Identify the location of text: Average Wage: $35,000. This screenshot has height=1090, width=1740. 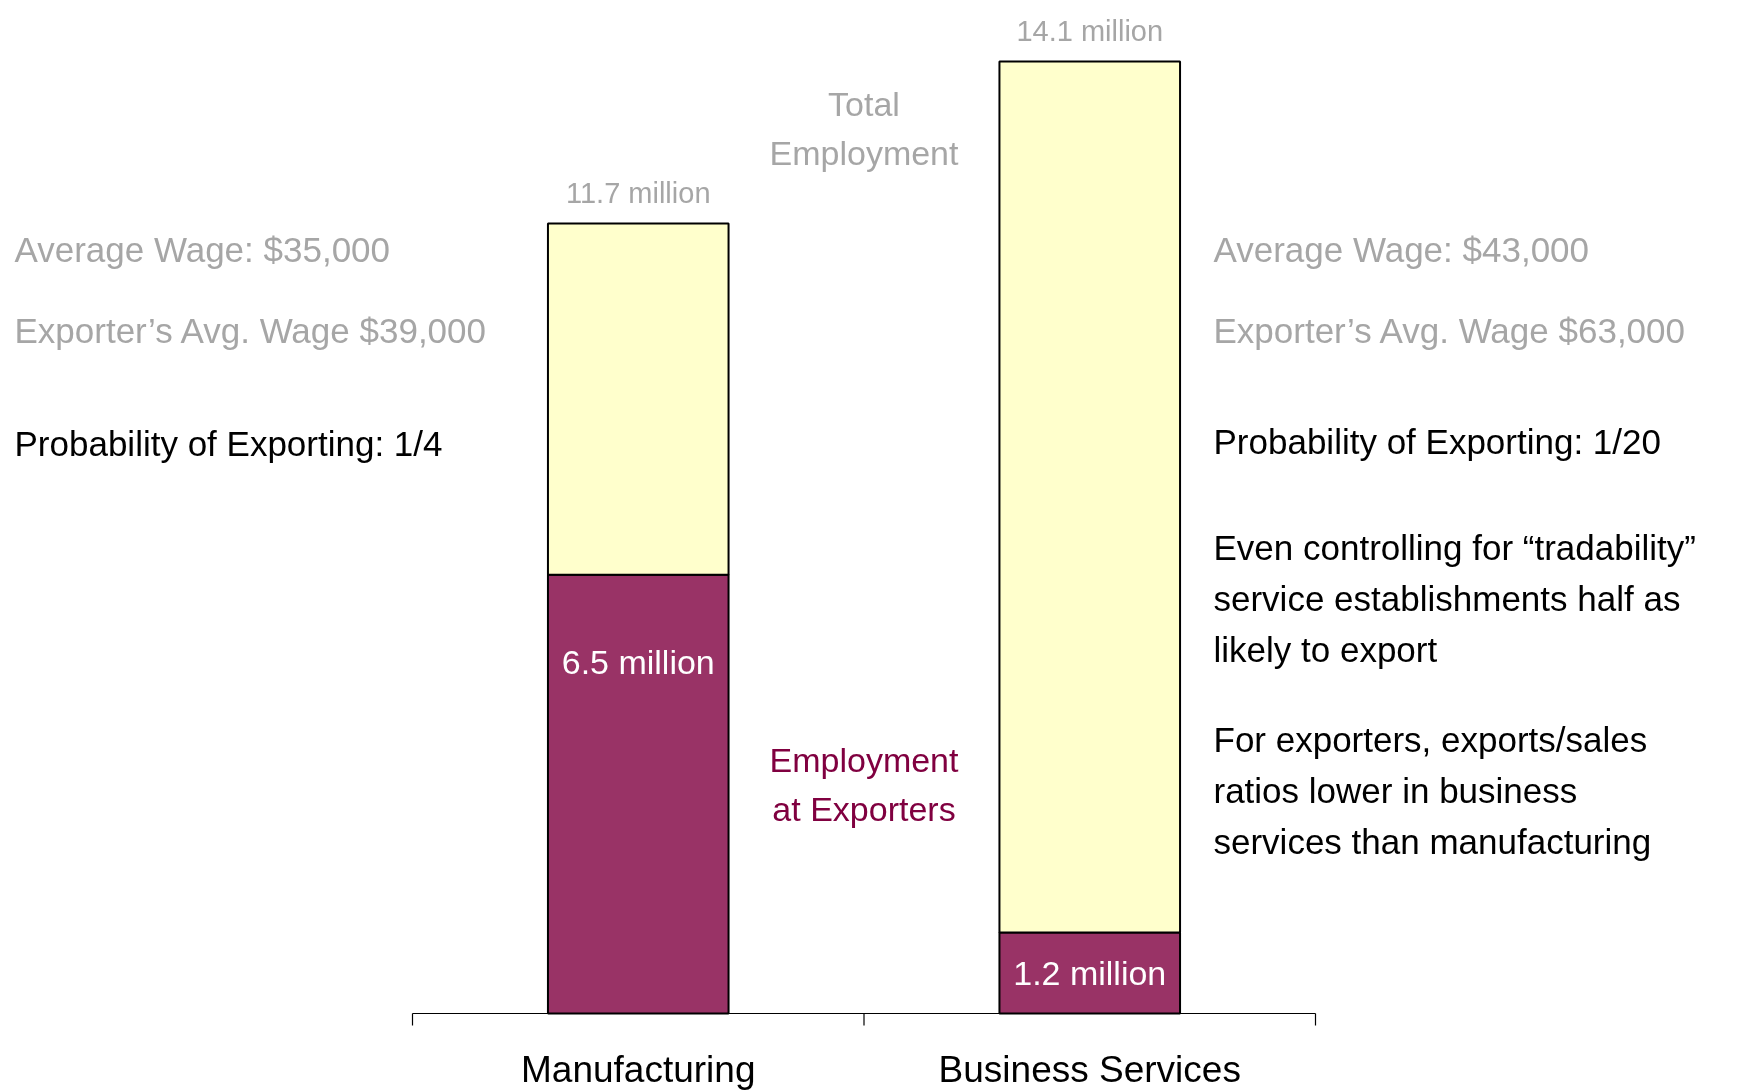
(202, 249).